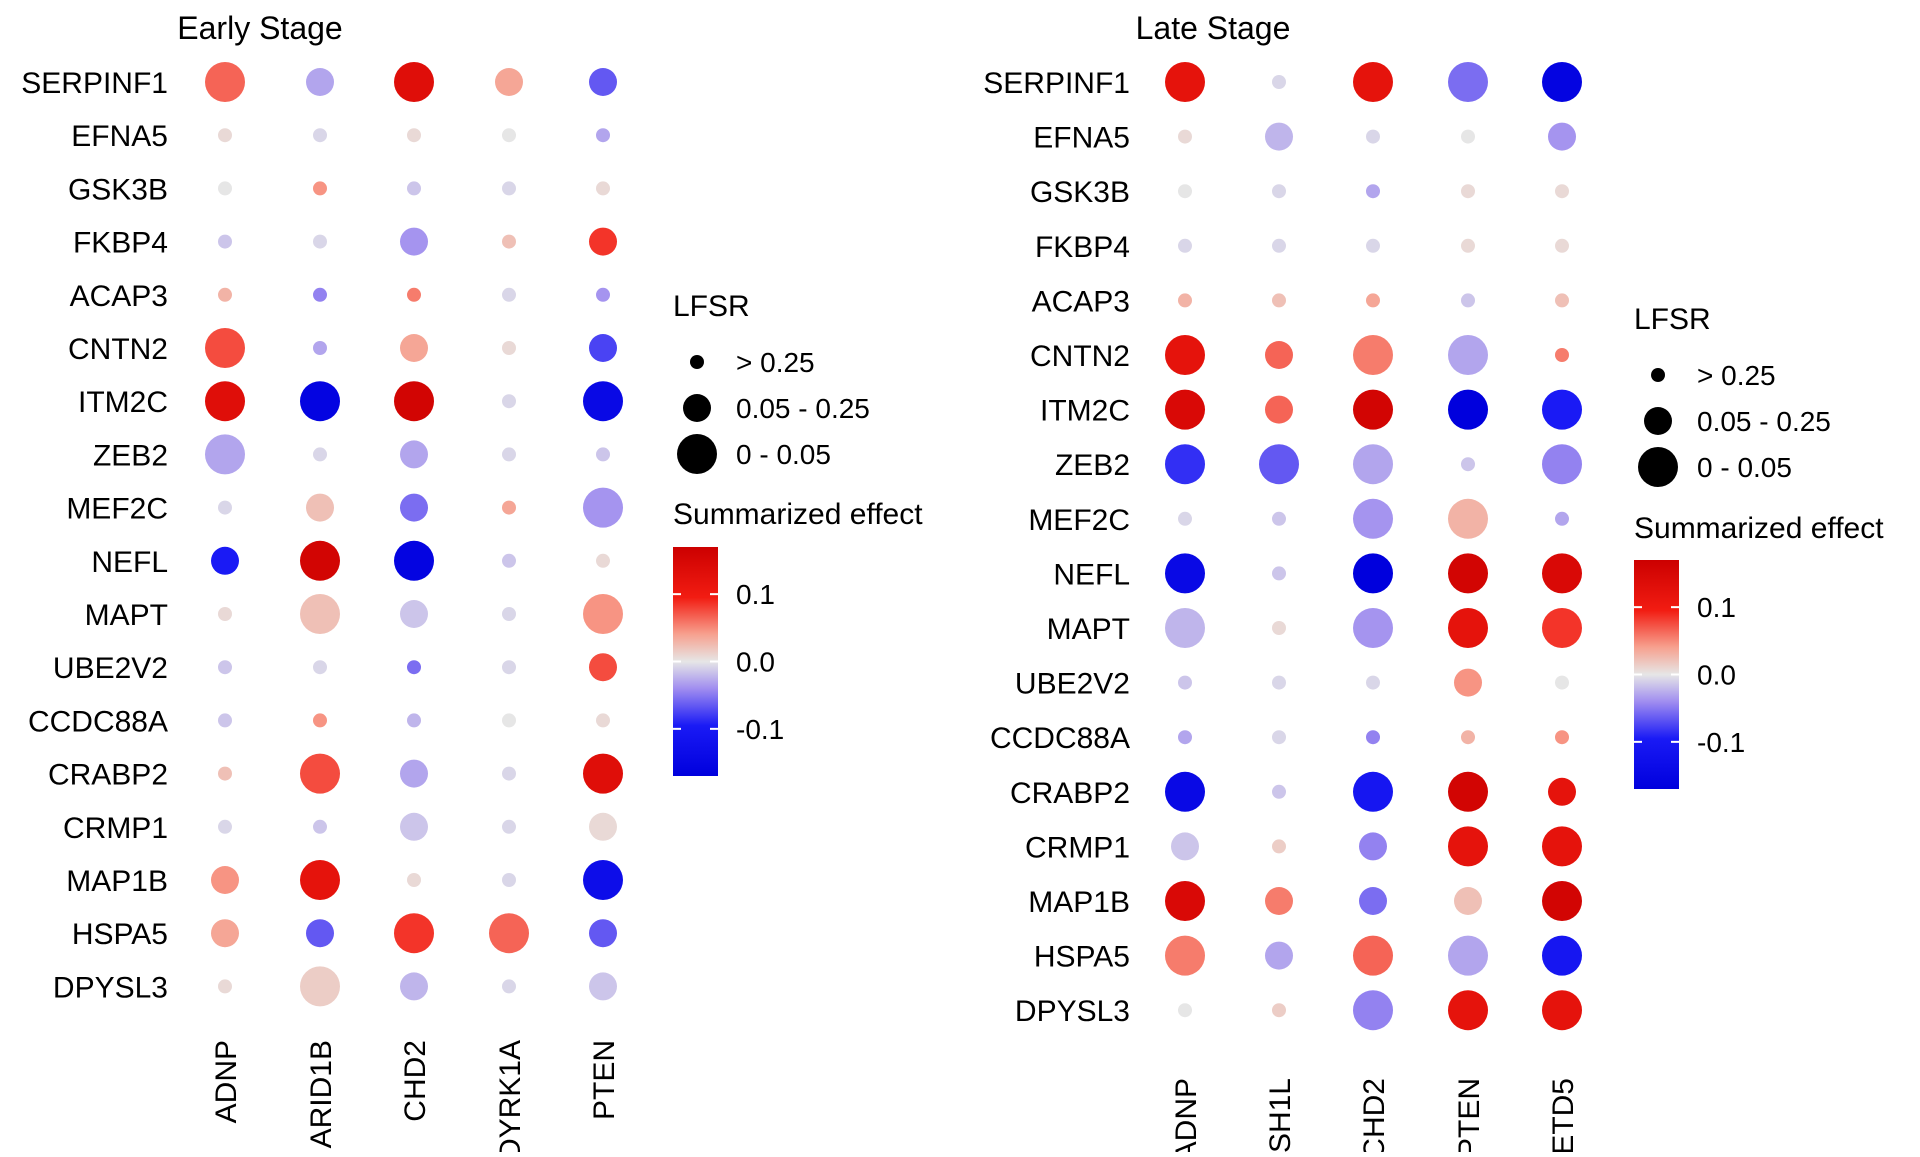 Image resolution: width=1920 pixels, height=1157 pixels. I want to click on dot-zeb2-setd5, so click(1562, 464).